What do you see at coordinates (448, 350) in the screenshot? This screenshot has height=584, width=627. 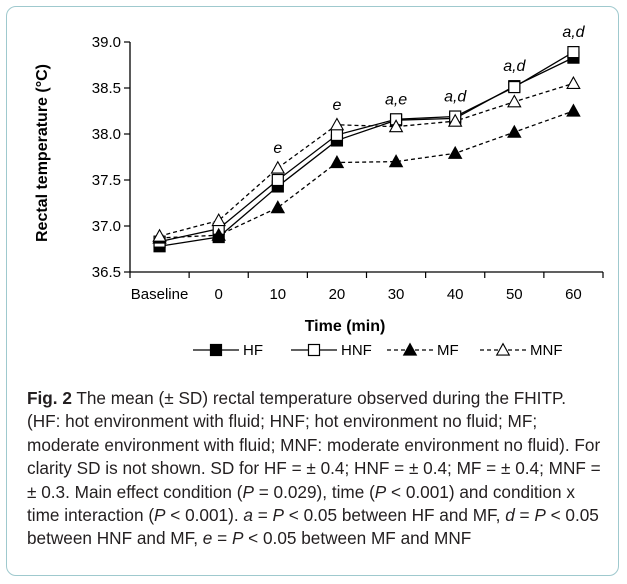 I see `legend-label-mf: MF` at bounding box center [448, 350].